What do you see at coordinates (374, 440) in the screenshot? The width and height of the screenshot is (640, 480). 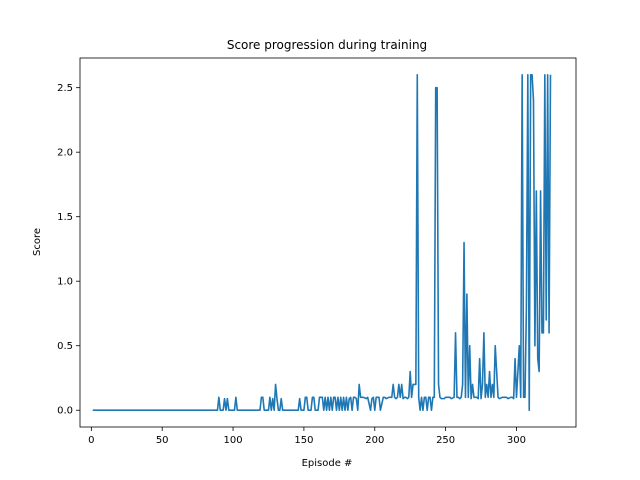 I see `x-tick-label: 200` at bounding box center [374, 440].